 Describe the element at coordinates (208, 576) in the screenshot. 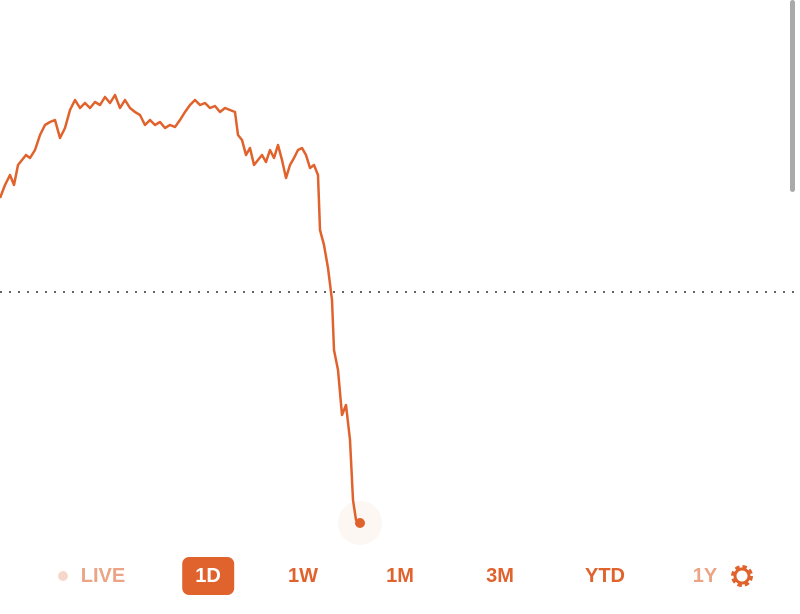

I see `range-button: 1D` at that location.